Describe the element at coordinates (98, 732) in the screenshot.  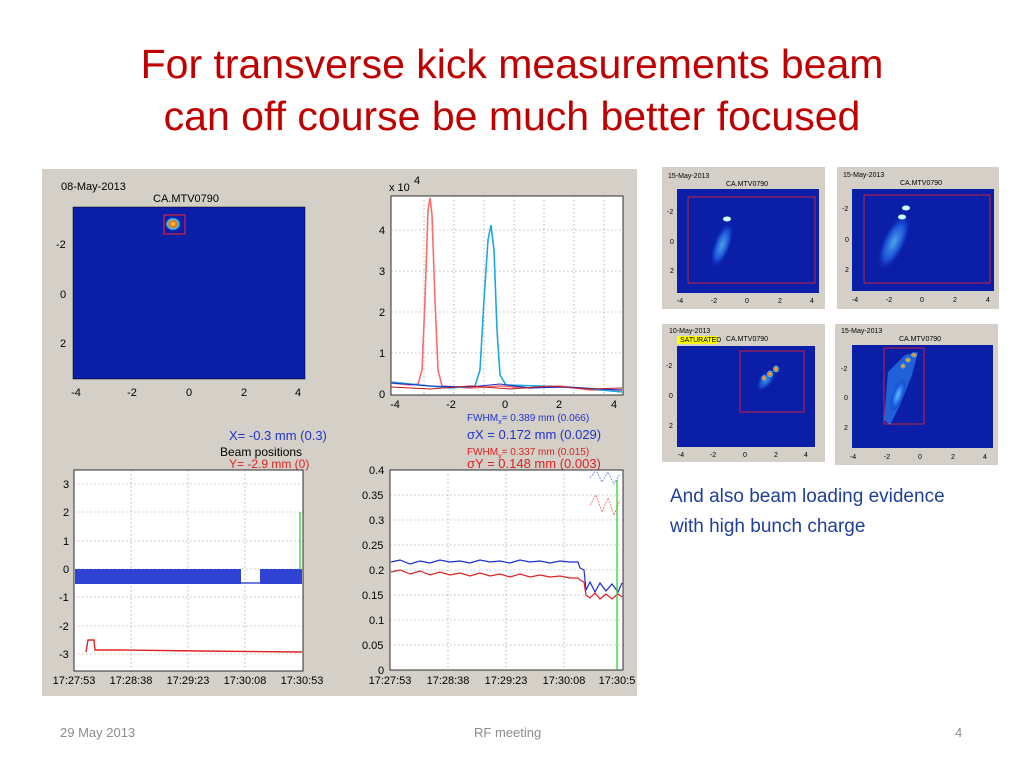
I see `footer-date: 29 May 2013` at that location.